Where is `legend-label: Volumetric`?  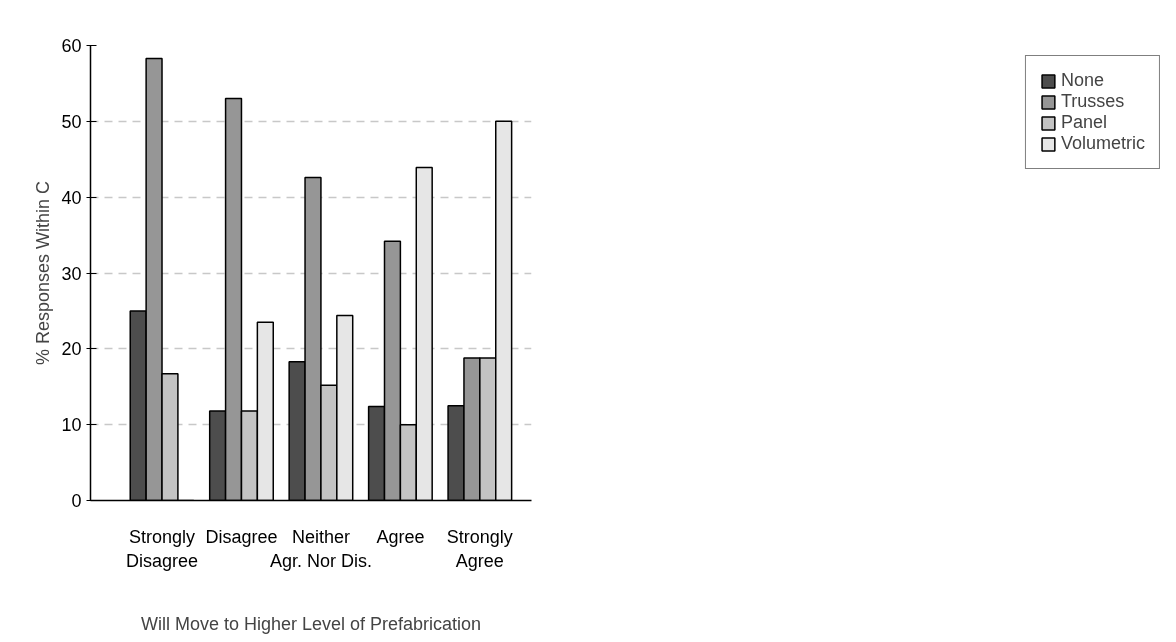 legend-label: Volumetric is located at coordinates (1102, 143).